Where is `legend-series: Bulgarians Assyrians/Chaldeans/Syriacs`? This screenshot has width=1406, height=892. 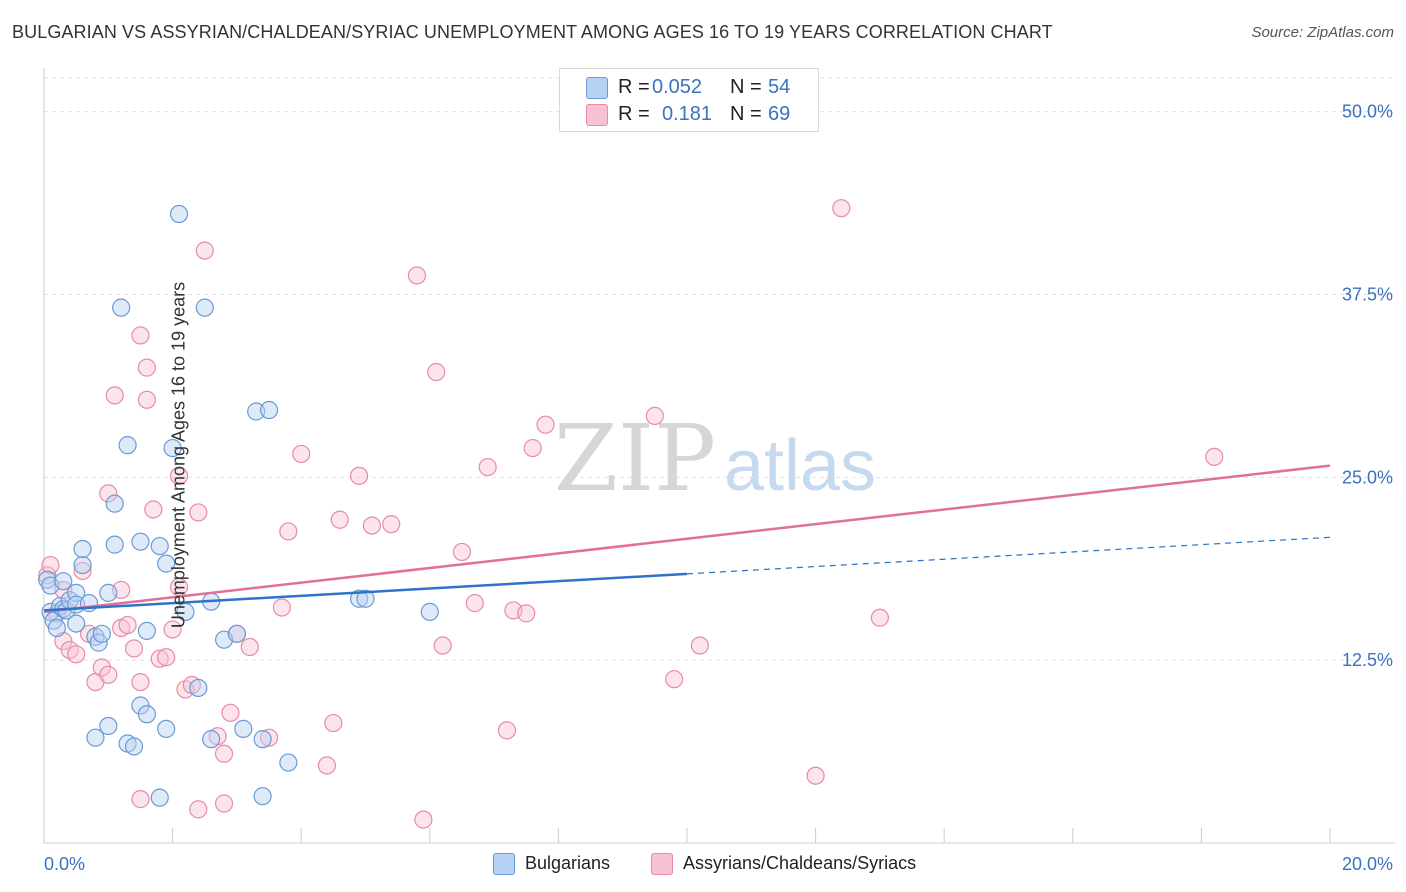 legend-series: Bulgarians Assyrians/Chaldeans/Syriacs is located at coordinates (703, 864).